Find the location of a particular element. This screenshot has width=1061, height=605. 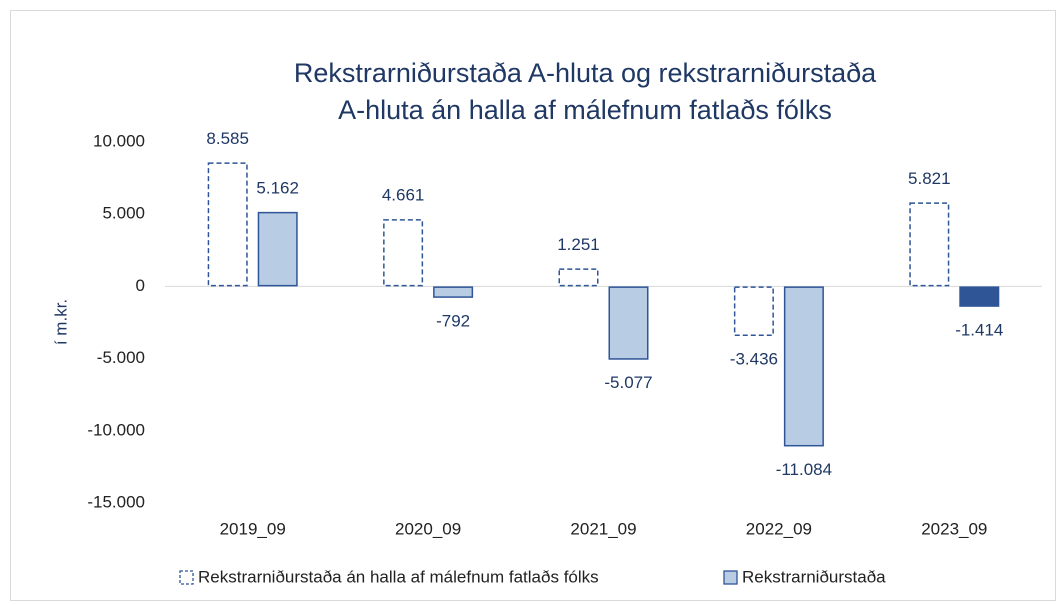

y-tick-label: 5.000 is located at coordinates (123, 213).